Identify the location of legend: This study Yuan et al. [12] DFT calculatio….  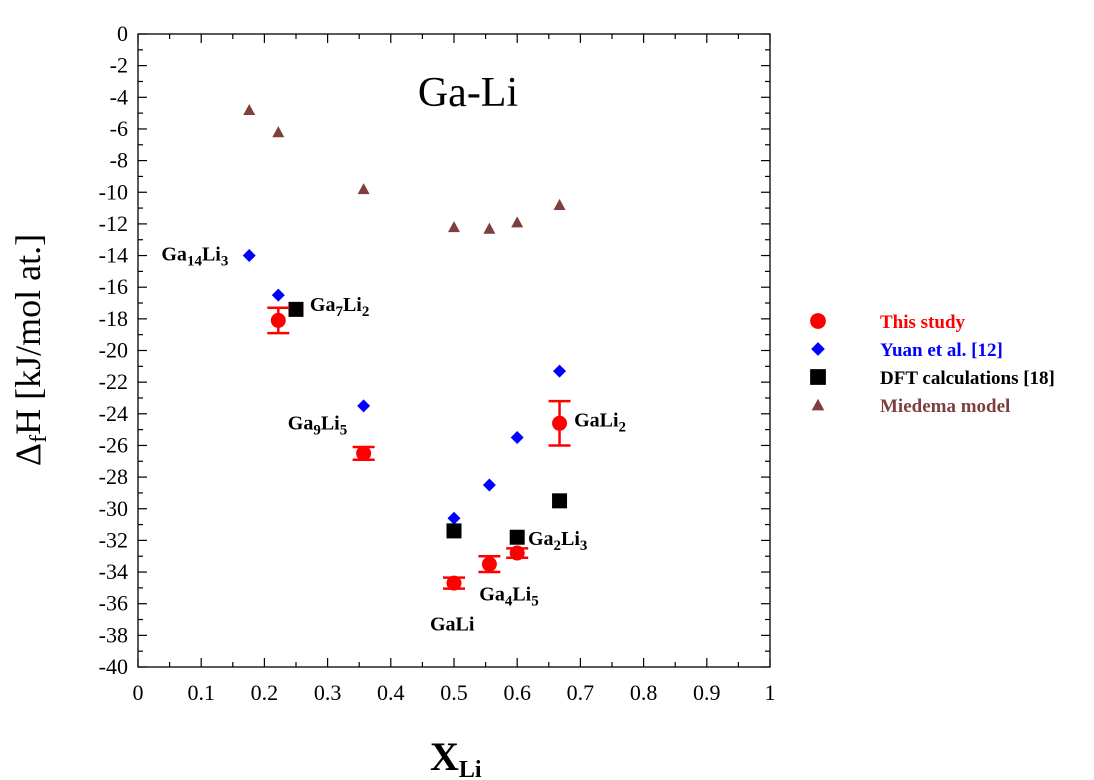
(932, 364).